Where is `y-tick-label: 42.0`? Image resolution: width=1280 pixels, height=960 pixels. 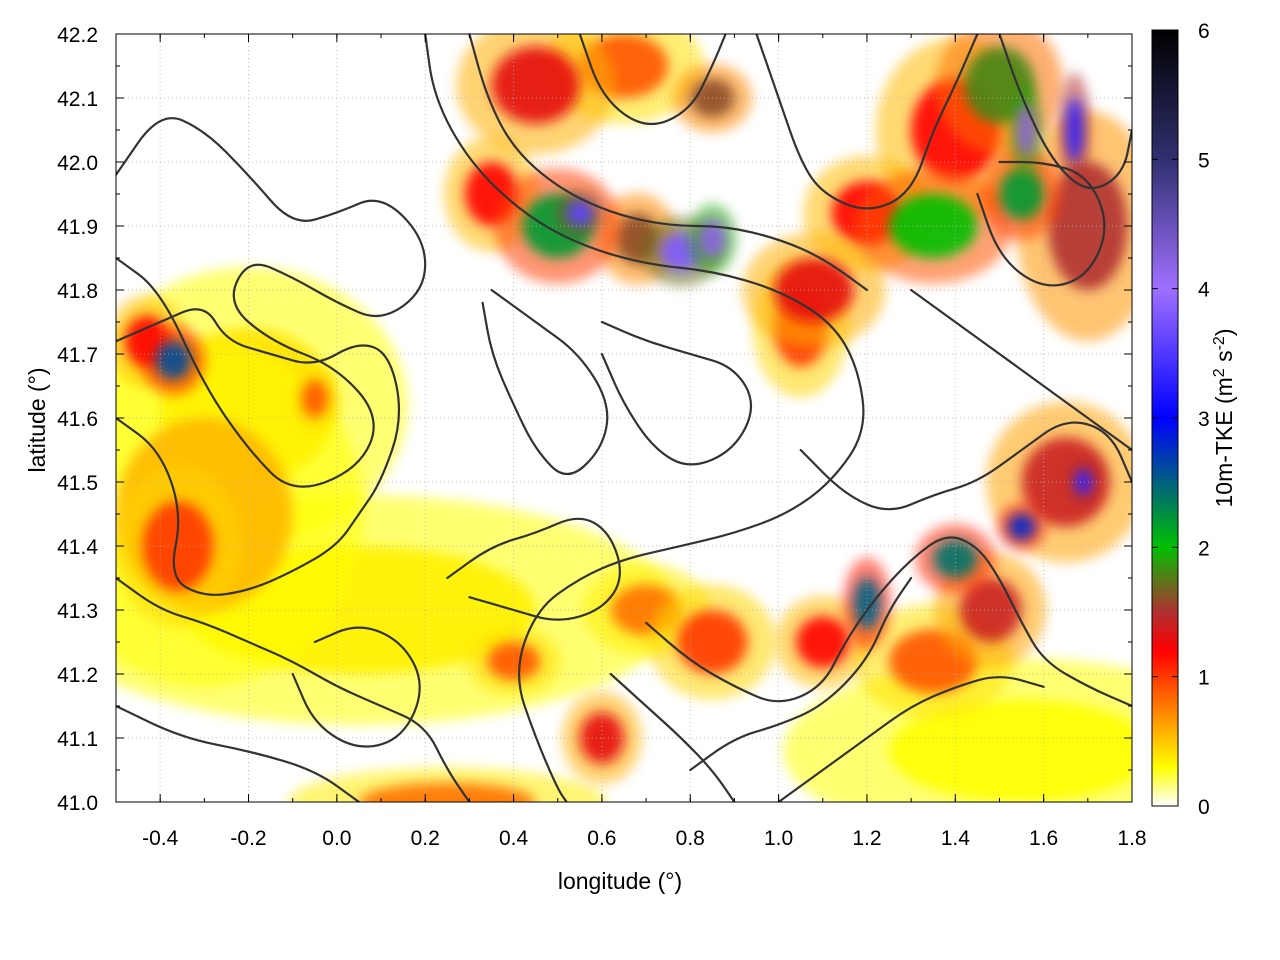 y-tick-label: 42.0 is located at coordinates (77, 163).